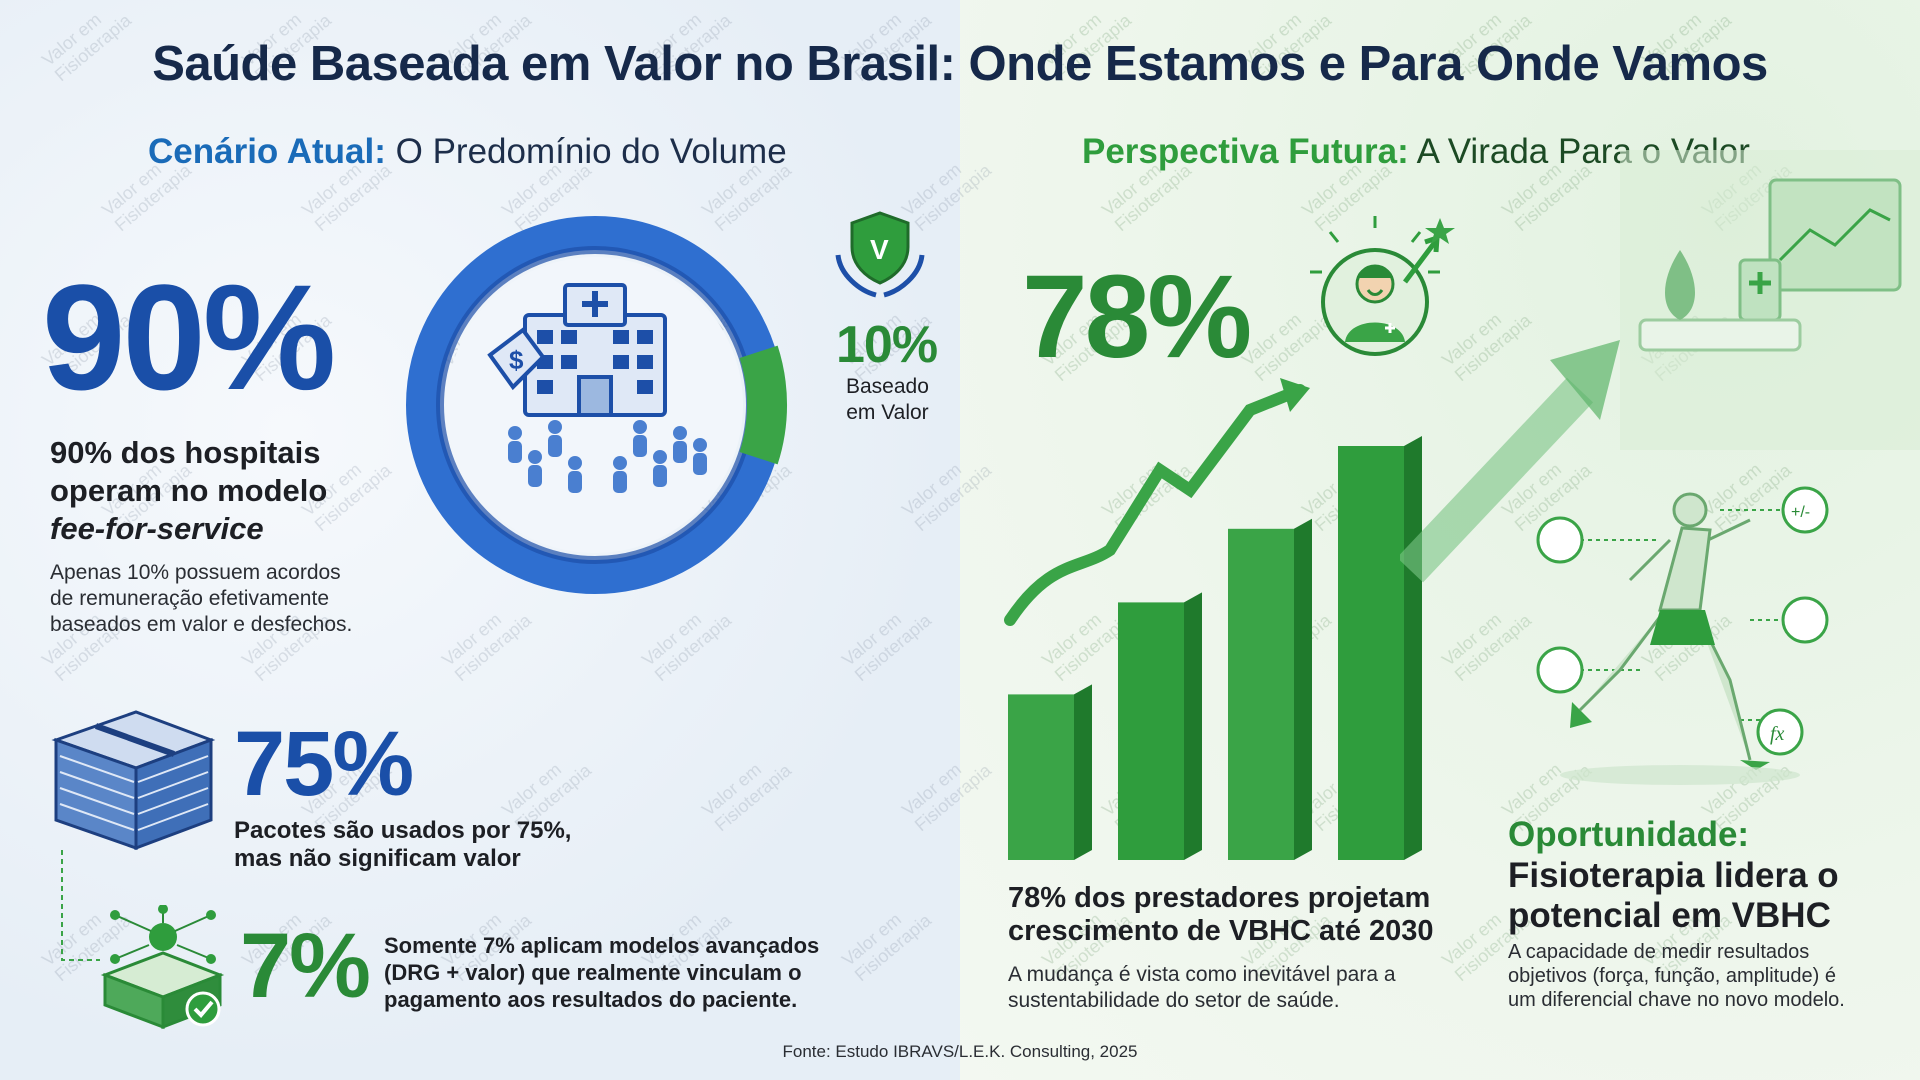 This screenshot has height=1080, width=1920. What do you see at coordinates (1560, 670) in the screenshot?
I see `angle-icon` at bounding box center [1560, 670].